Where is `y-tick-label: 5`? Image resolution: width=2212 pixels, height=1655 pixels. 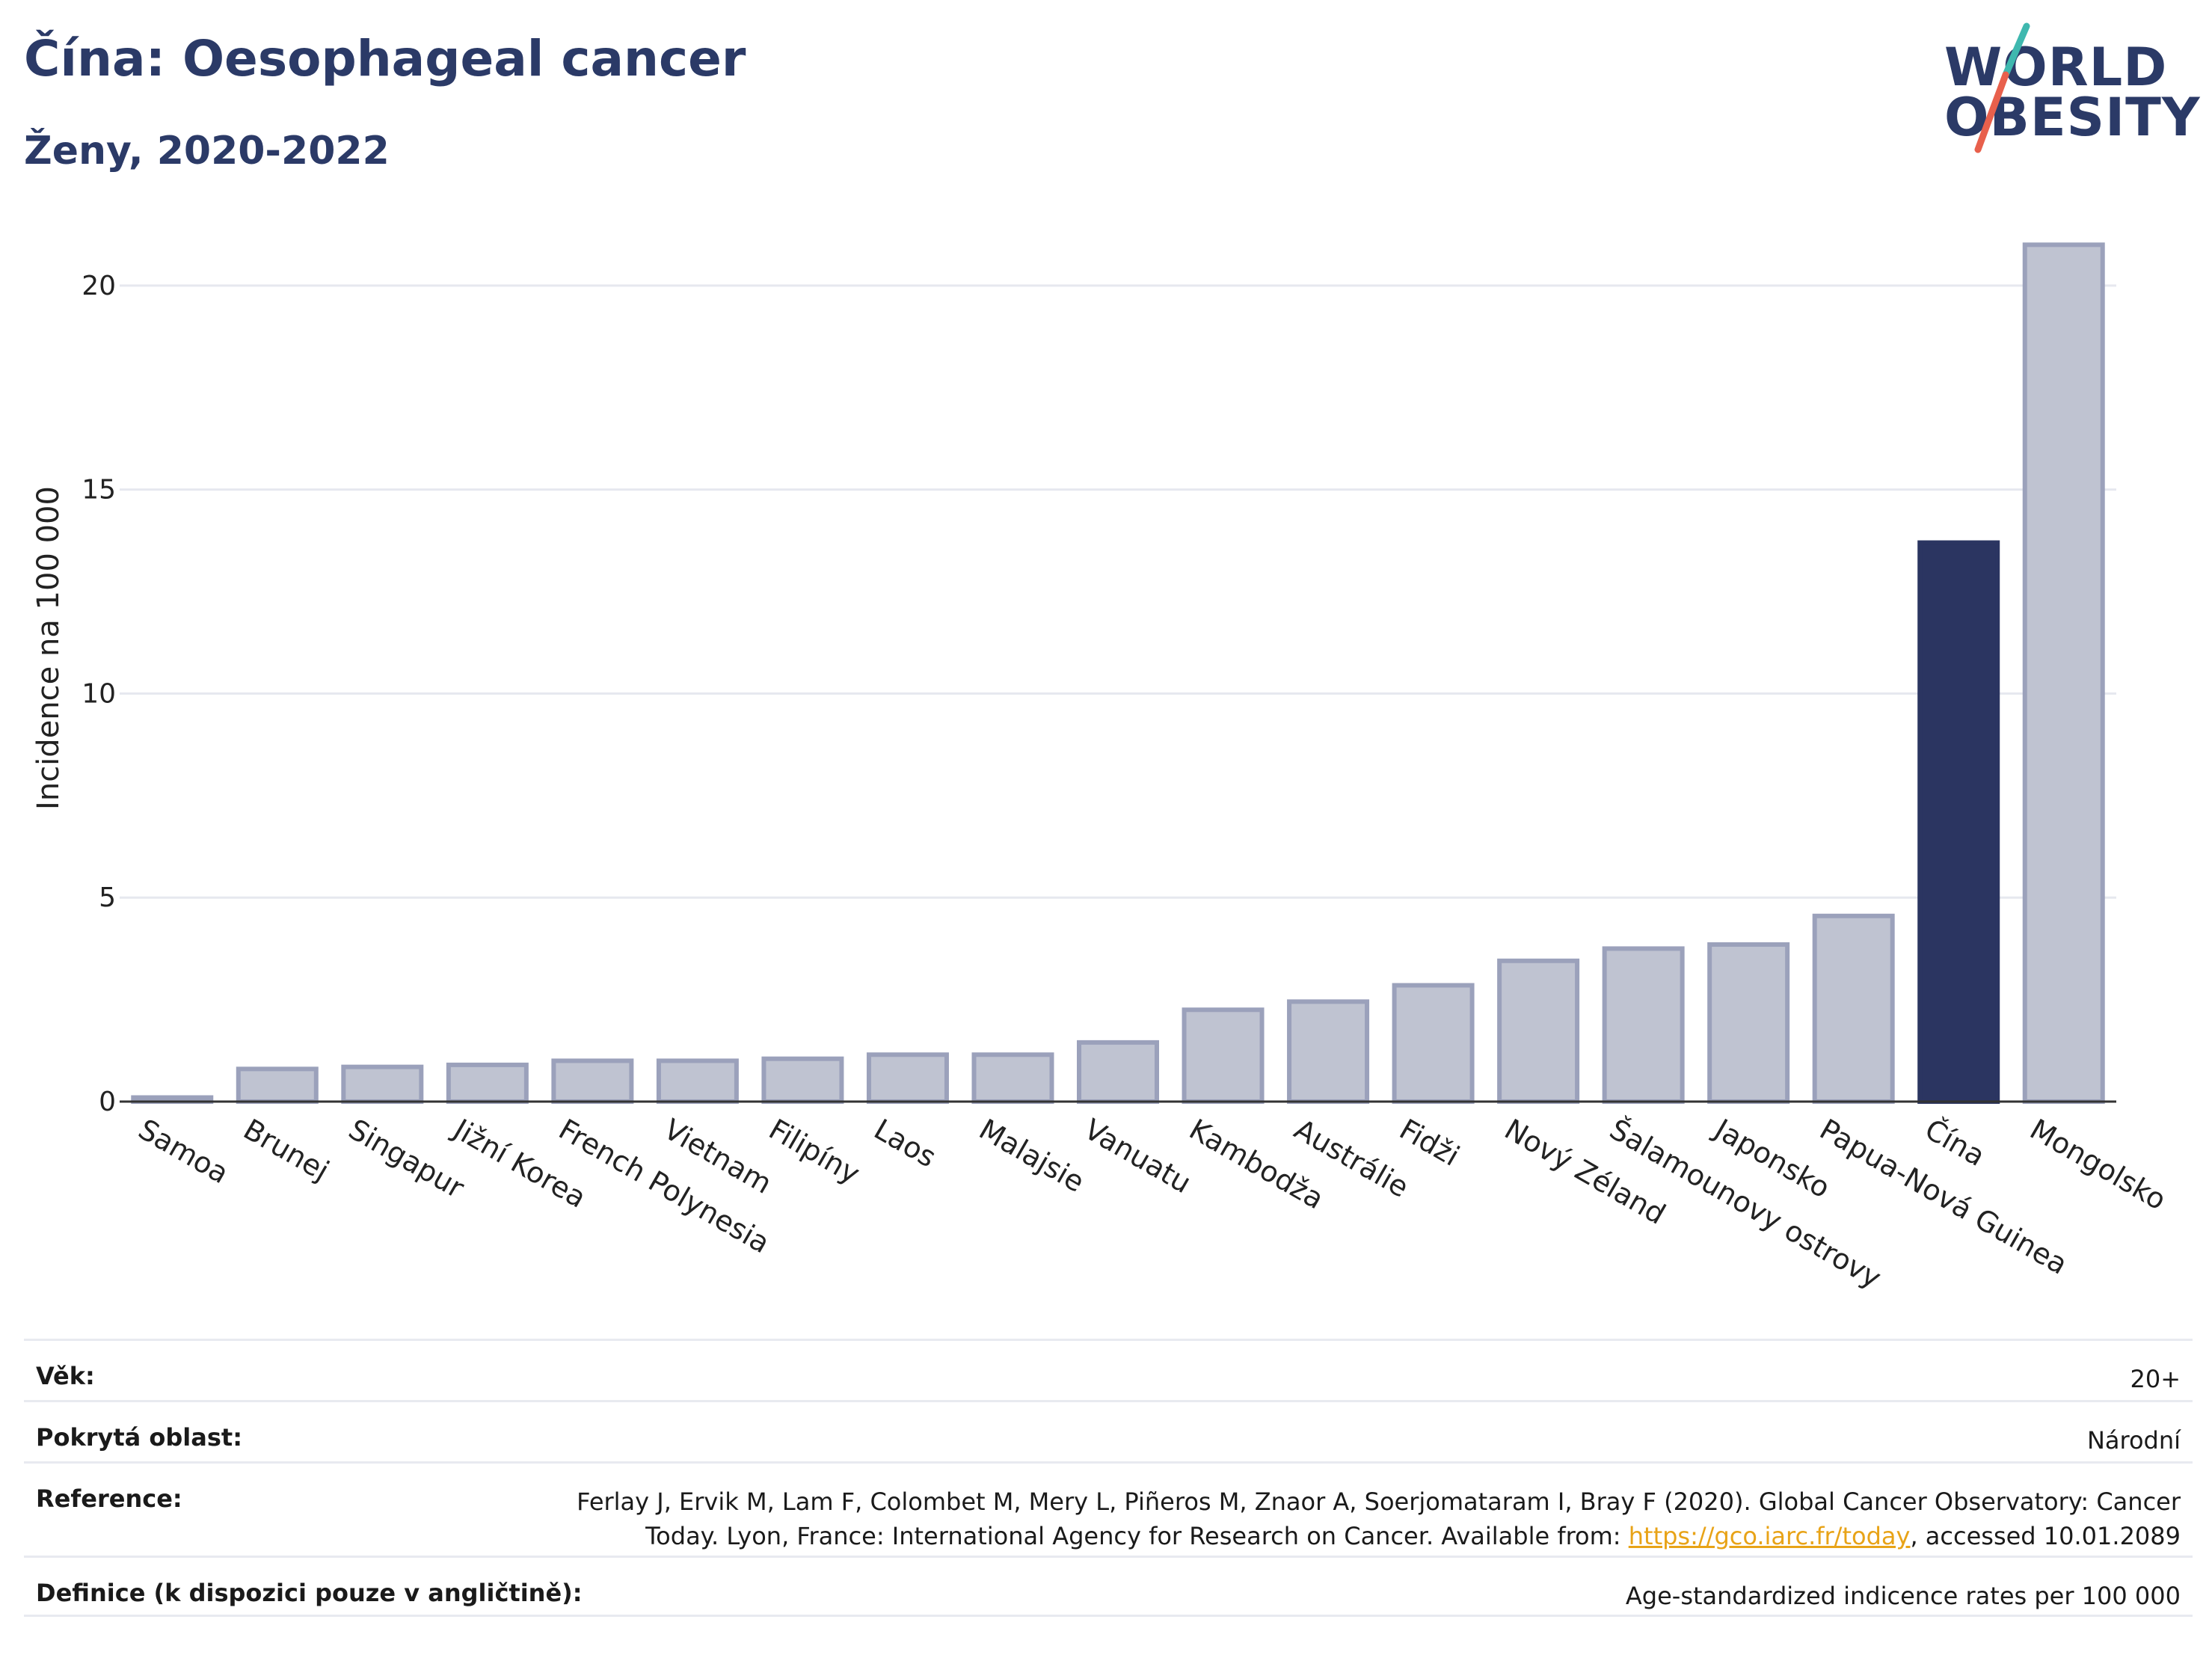 y-tick-label: 5 is located at coordinates (107, 897).